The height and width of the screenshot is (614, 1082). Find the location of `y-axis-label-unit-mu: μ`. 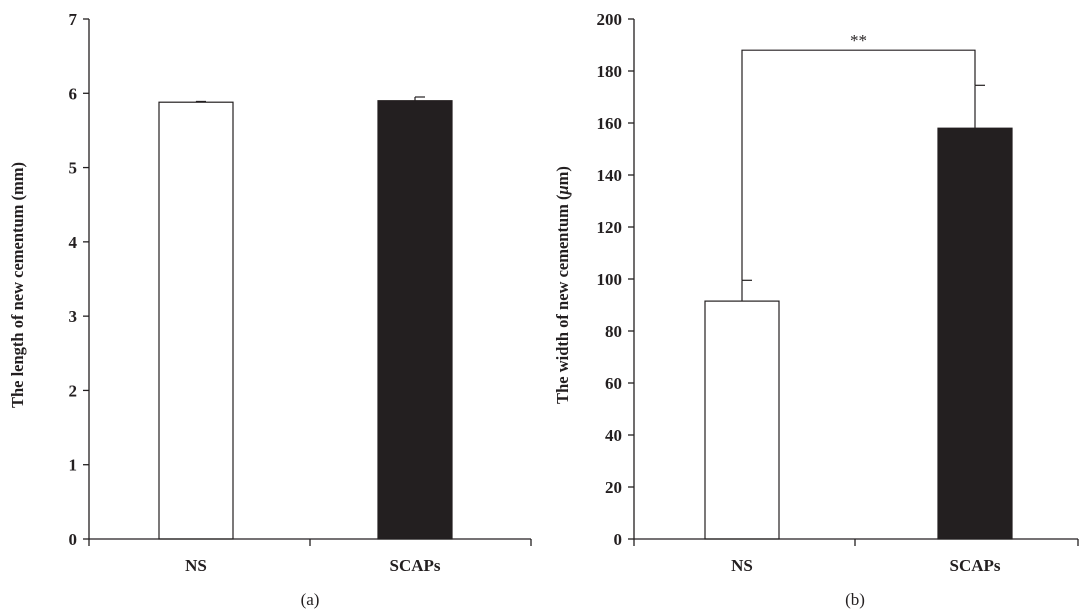

y-axis-label-unit-mu: μ is located at coordinates (562, 190).